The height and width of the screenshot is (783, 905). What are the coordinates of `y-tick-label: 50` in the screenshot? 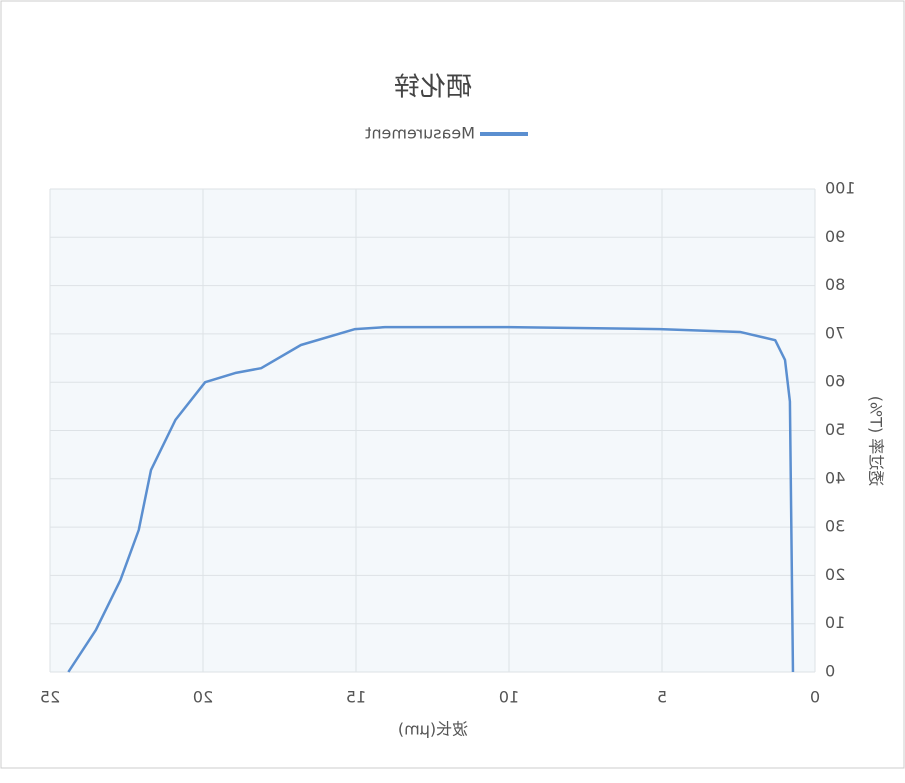 It's located at (835, 429).